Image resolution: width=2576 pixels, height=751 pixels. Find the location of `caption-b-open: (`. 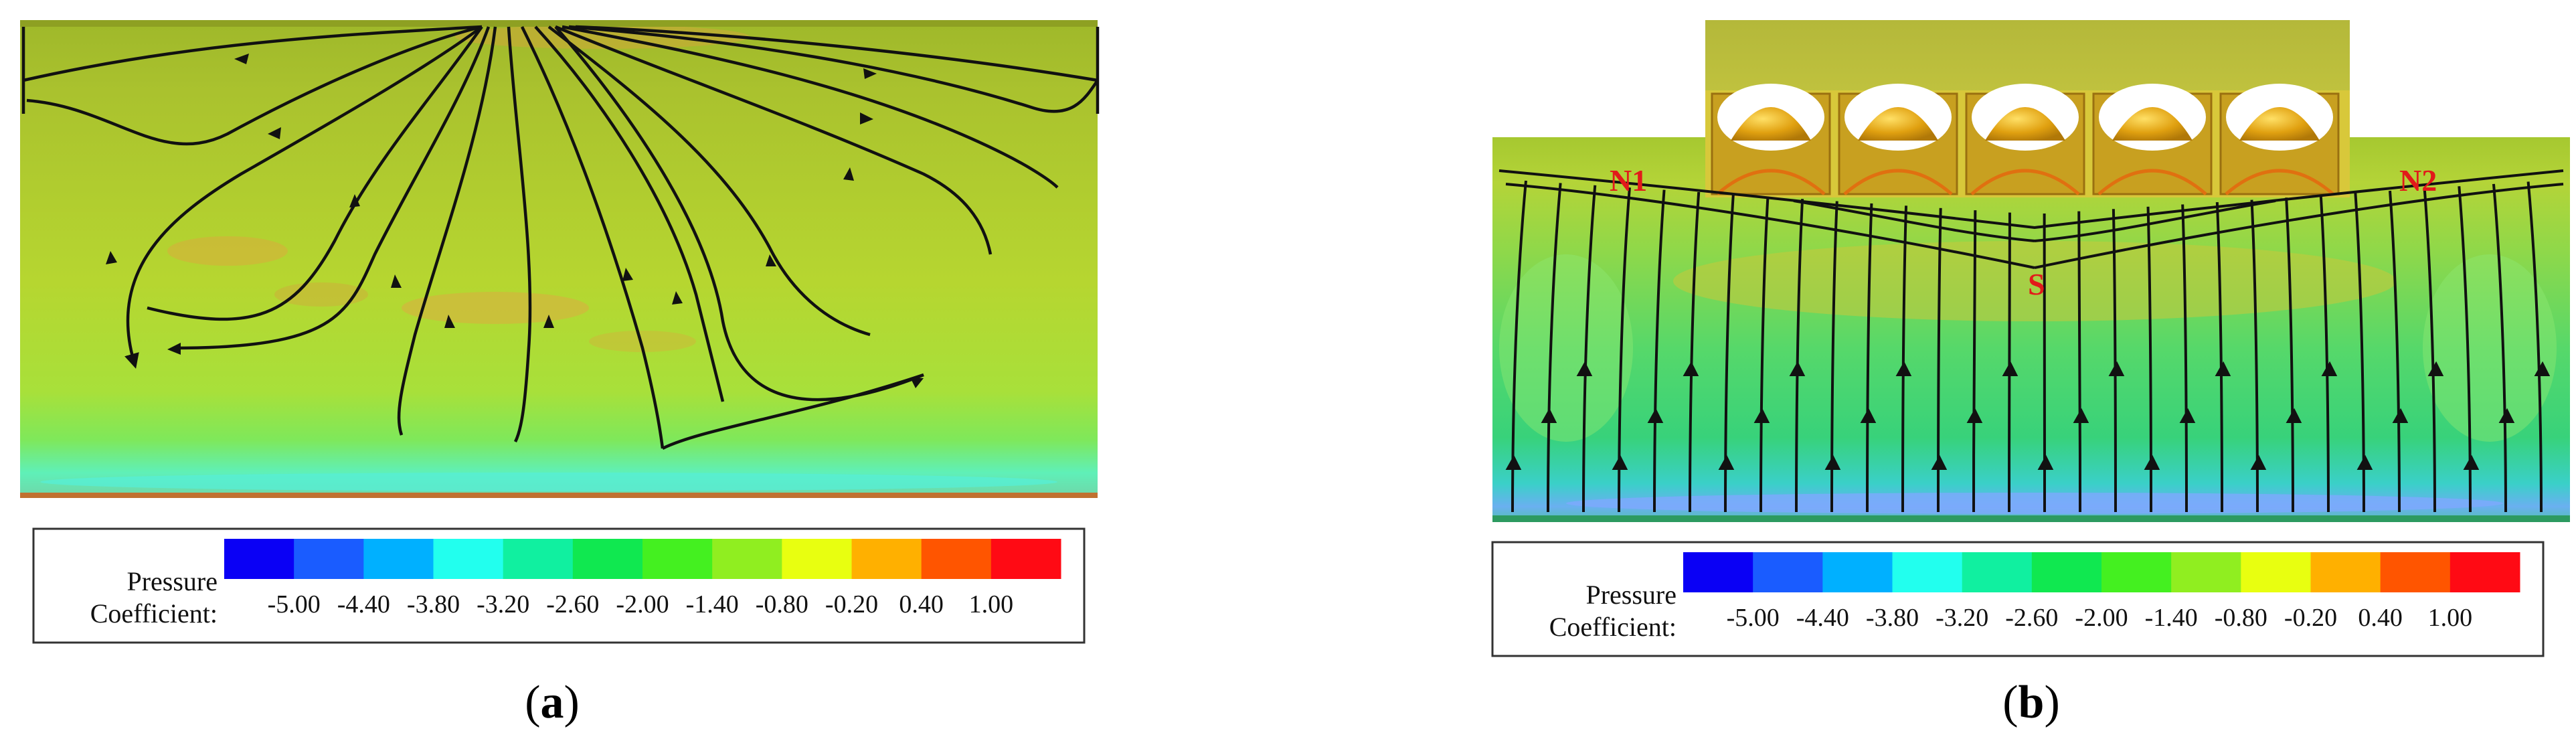

caption-b-open: ( is located at coordinates (2010, 702).